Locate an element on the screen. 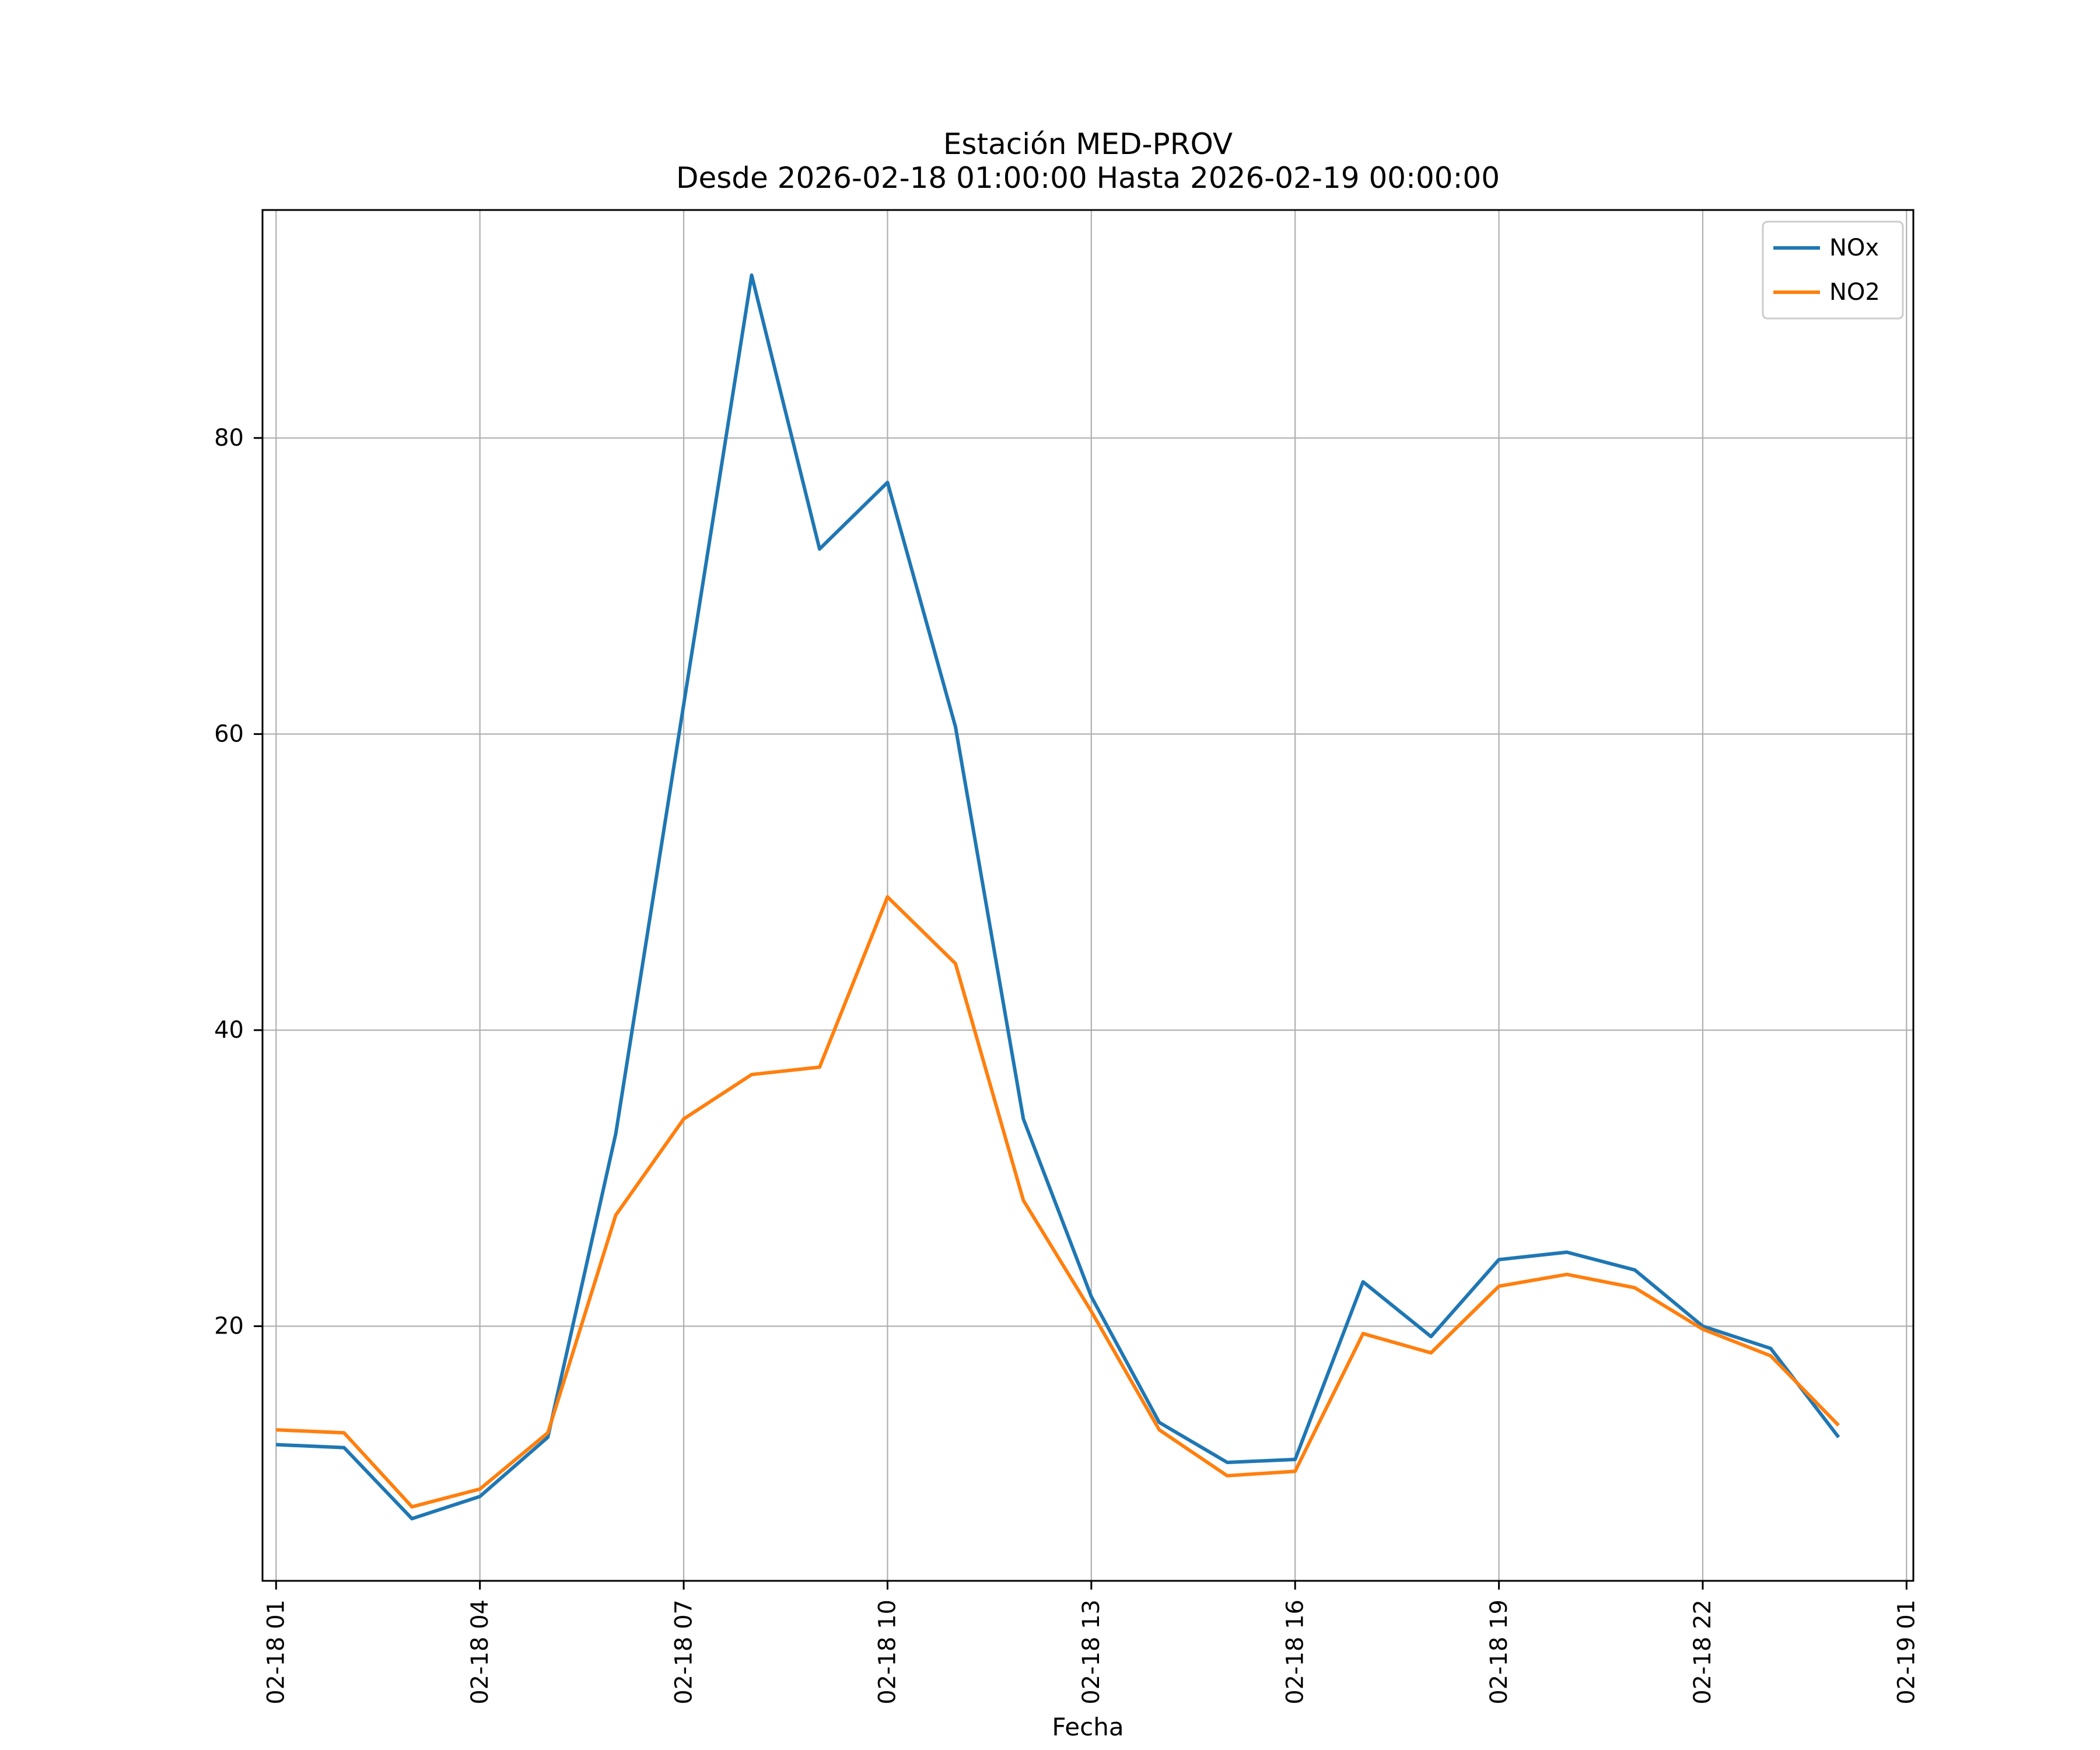  x-tick-label: 02-18 16 is located at coordinates (1295, 1652).